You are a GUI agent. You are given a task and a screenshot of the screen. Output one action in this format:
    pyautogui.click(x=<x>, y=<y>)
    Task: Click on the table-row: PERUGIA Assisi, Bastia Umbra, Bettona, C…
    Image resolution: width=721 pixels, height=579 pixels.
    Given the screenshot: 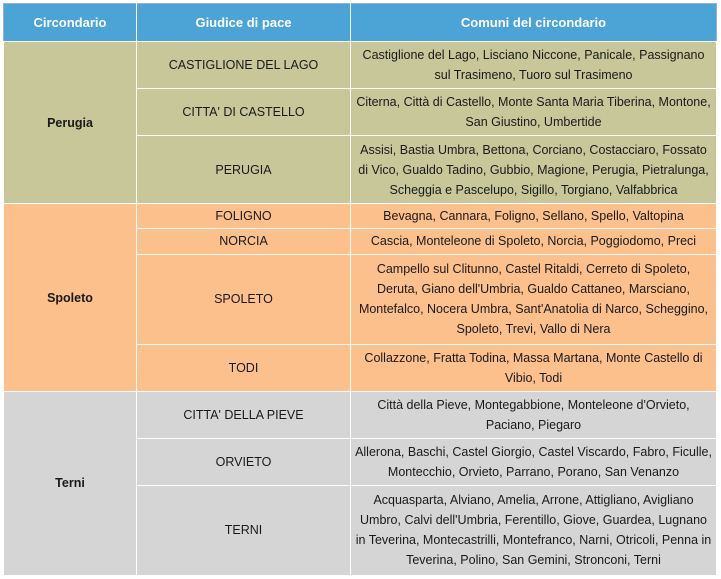 What is the action you would take?
    pyautogui.click(x=360, y=169)
    